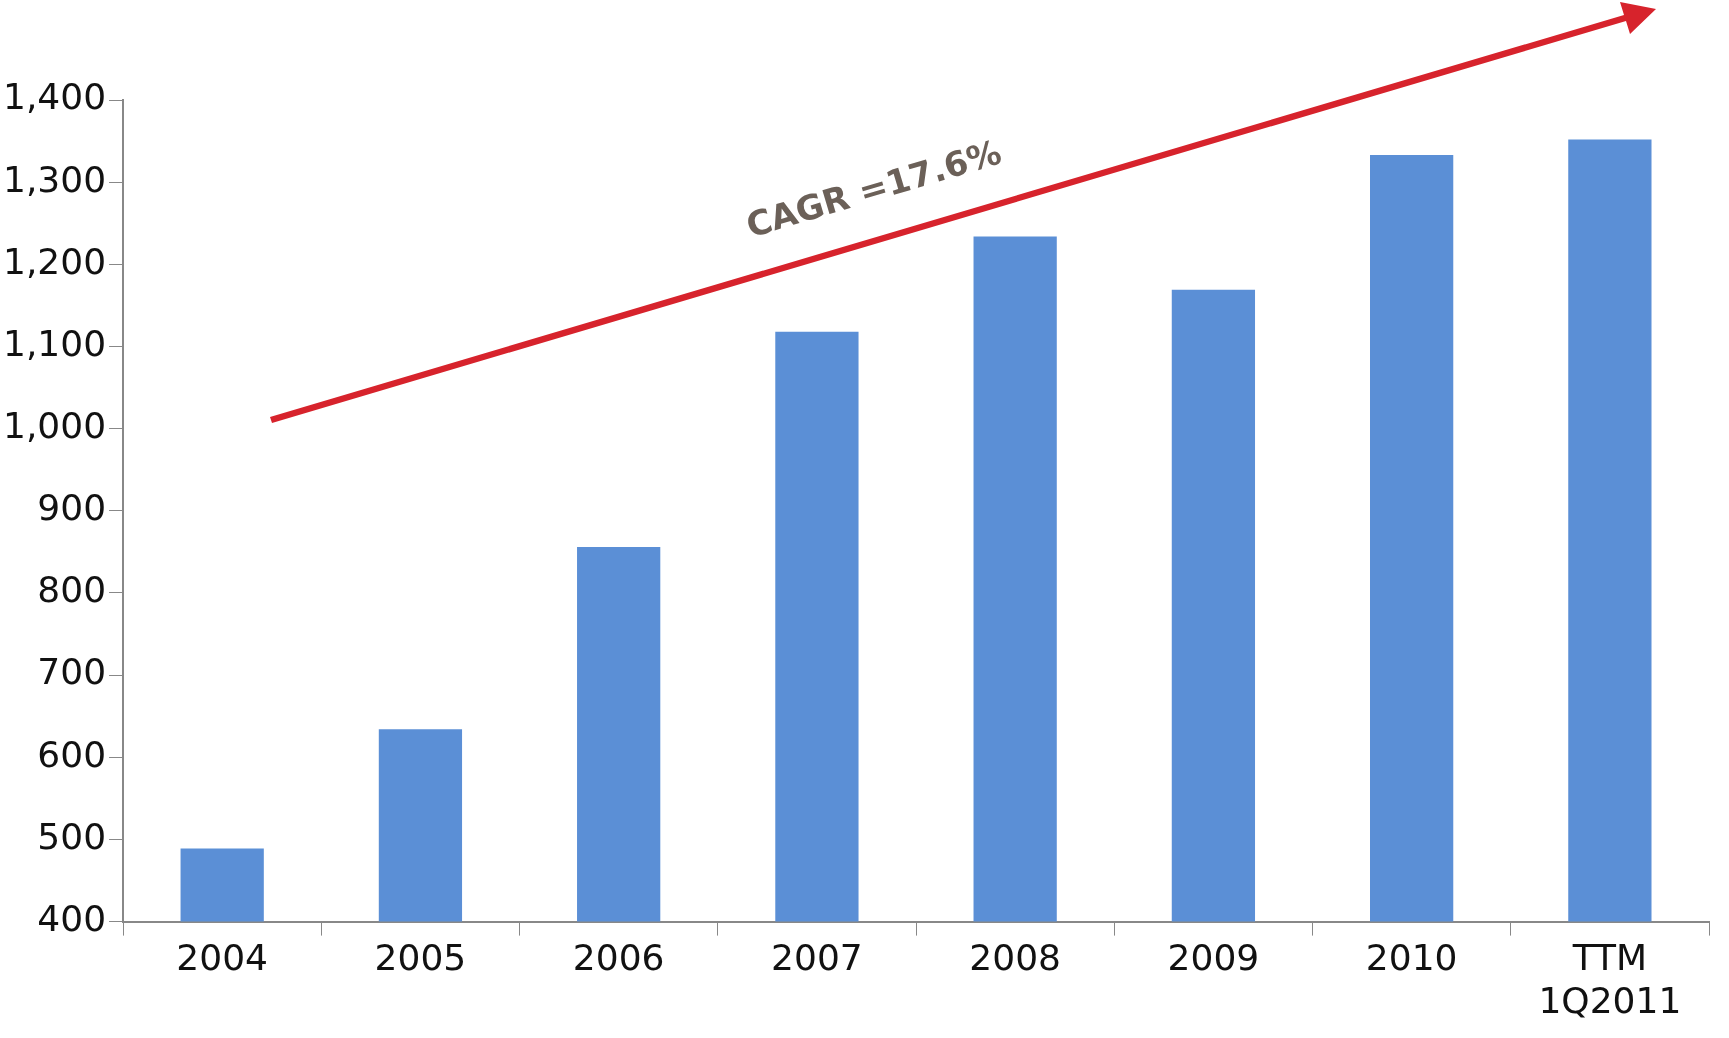 The height and width of the screenshot is (1038, 1729). What do you see at coordinates (72, 754) in the screenshot?
I see `y-tick-label: 600` at bounding box center [72, 754].